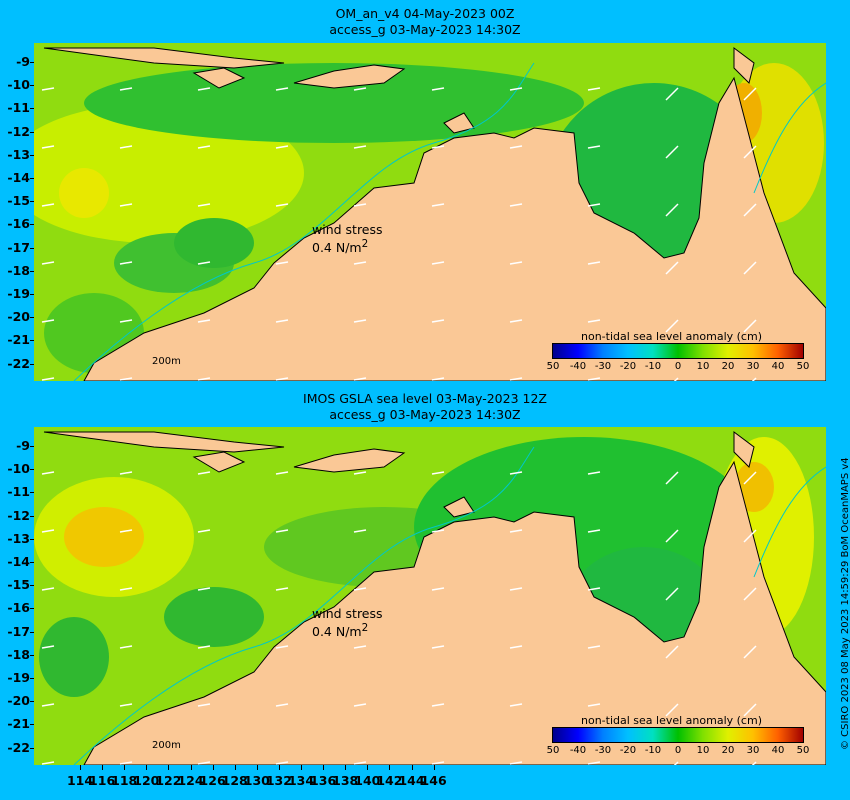  I want to click on bottom-panel-title-line1: IMOS GSLA sea level 03-May-2023 12Z, so click(425, 398).